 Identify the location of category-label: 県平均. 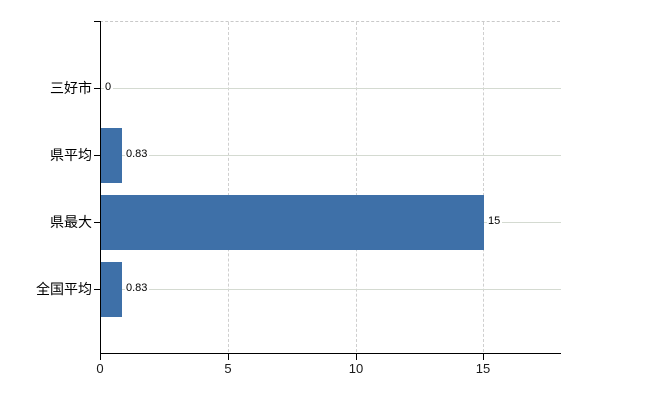
(71, 155).